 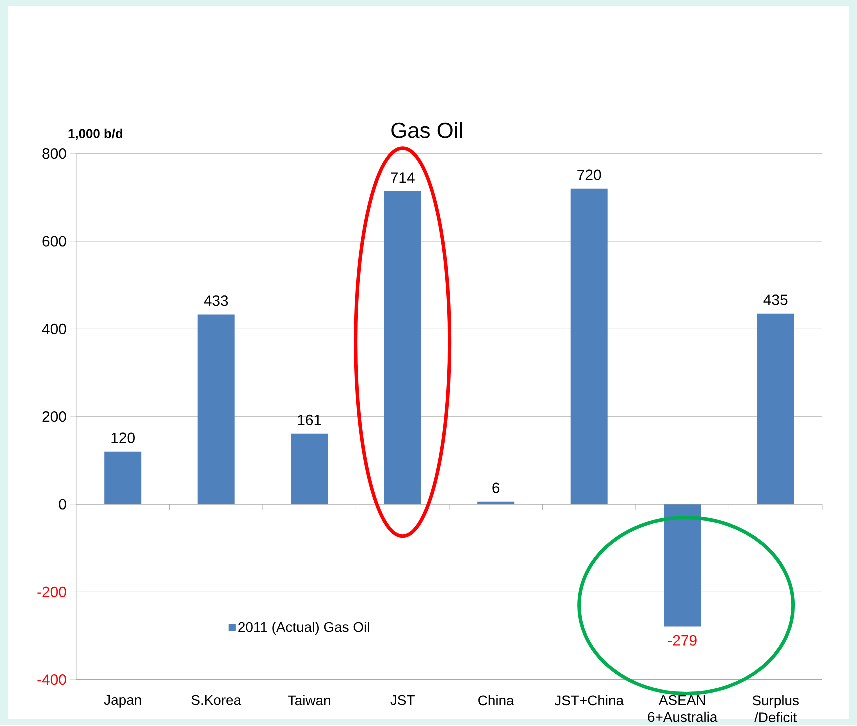 I want to click on y-axis-title: 1,000 b/d, so click(x=95, y=134).